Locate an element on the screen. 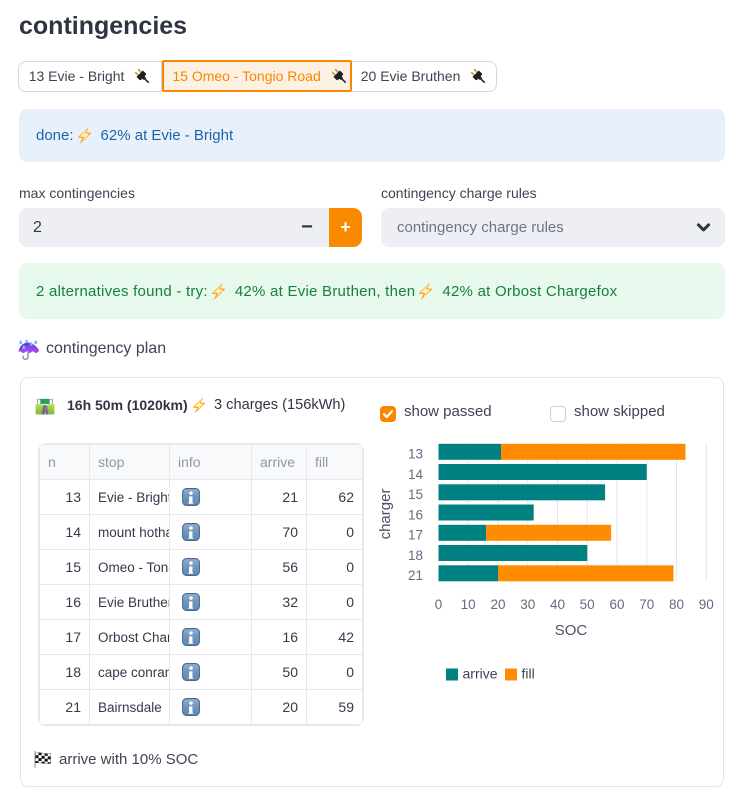 The width and height of the screenshot is (753, 801). svg-text: charger is located at coordinates (385, 514).